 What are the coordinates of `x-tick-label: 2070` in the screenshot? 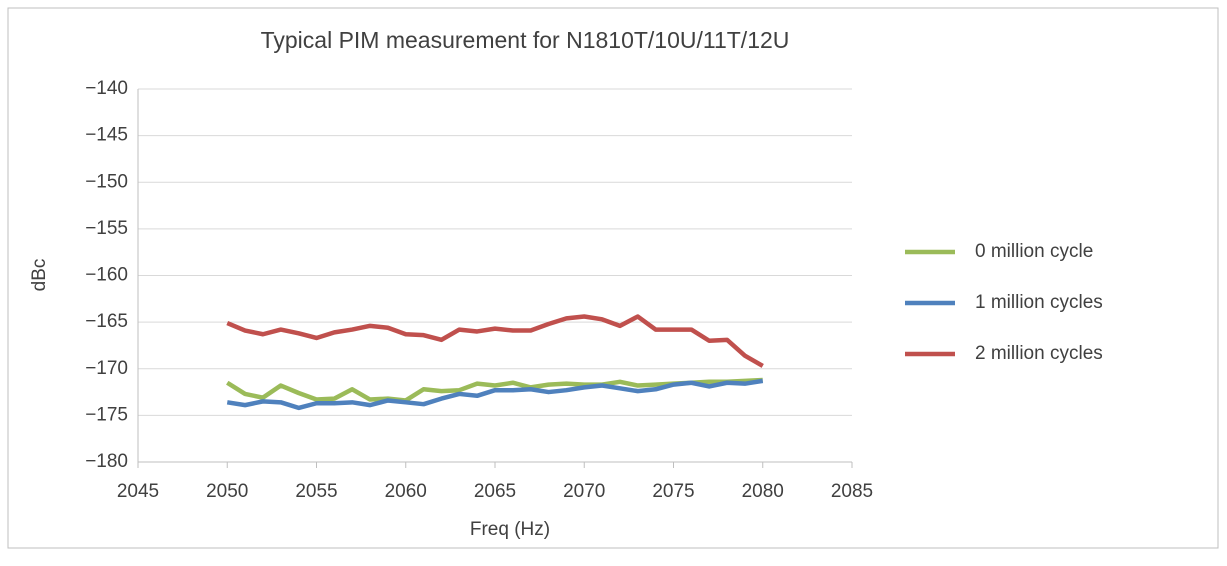 It's located at (584, 491).